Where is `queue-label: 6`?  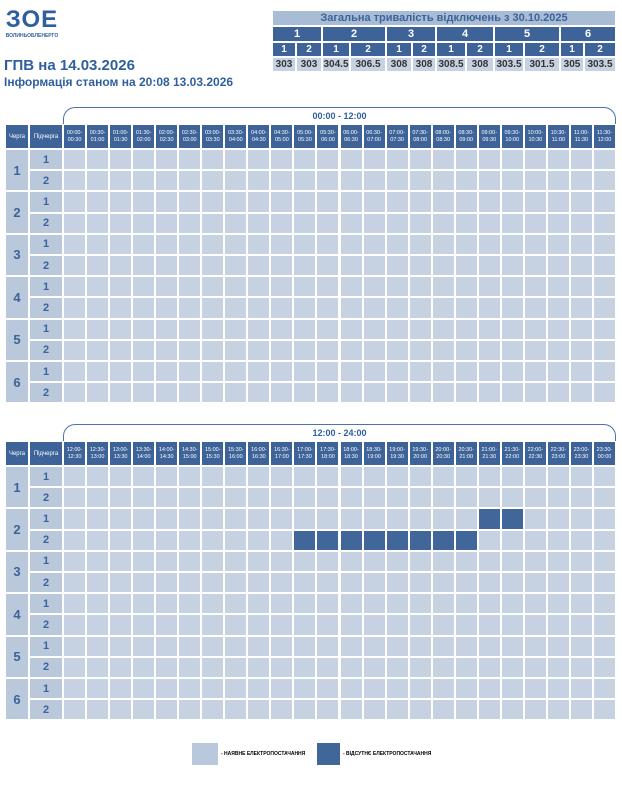
queue-label: 6 is located at coordinates (17, 382).